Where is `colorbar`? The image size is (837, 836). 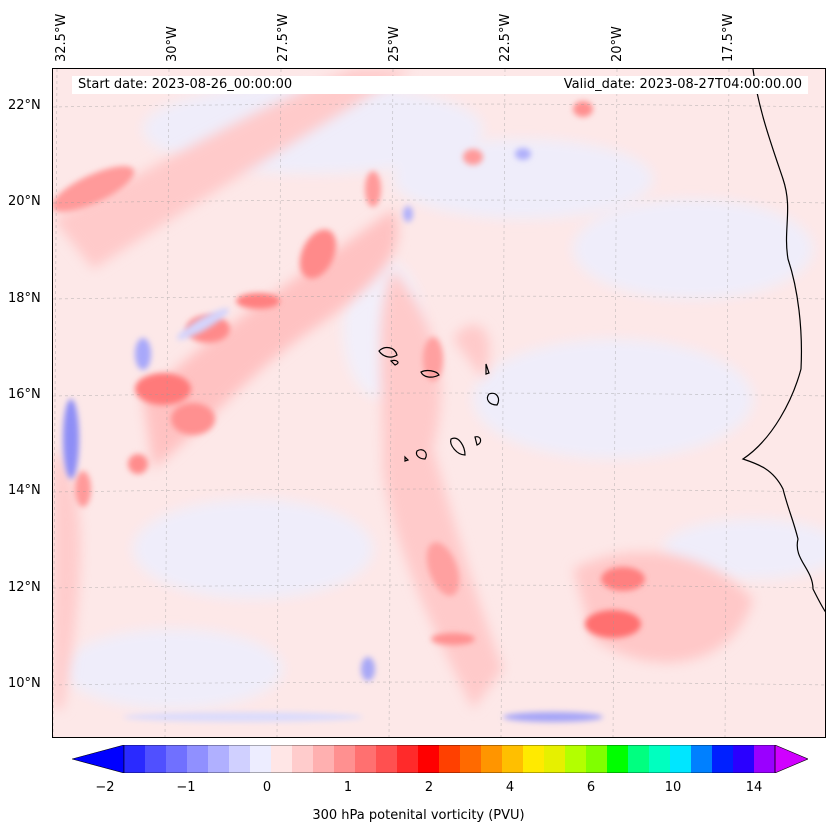 colorbar is located at coordinates (440, 759).